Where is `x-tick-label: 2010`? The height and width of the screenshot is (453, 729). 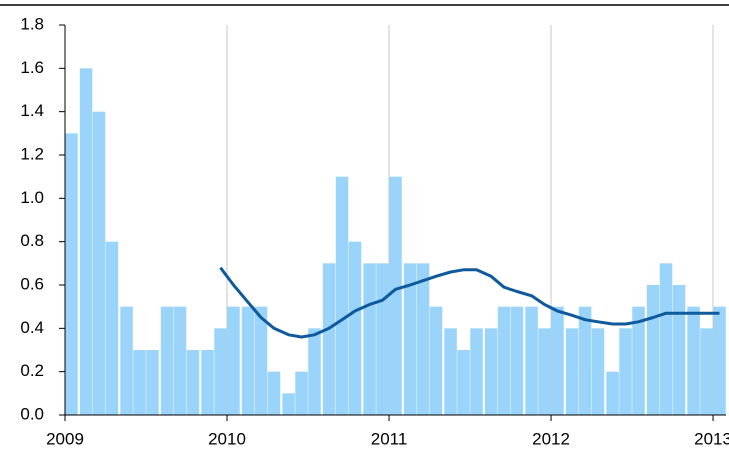 x-tick-label: 2010 is located at coordinates (227, 438).